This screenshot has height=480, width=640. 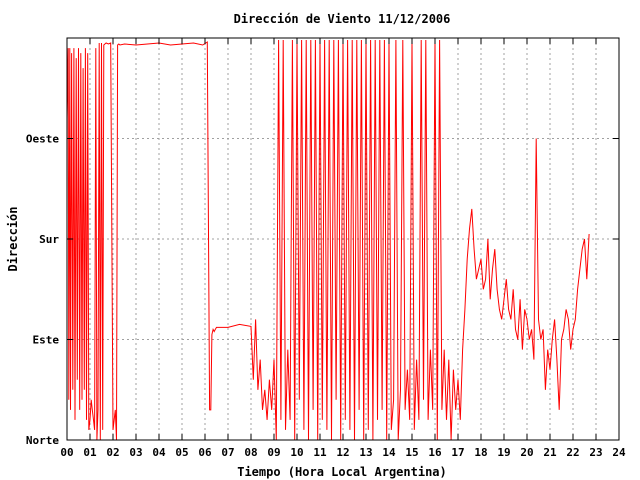 What do you see at coordinates (90, 452) in the screenshot?
I see `x-tick-label: 01` at bounding box center [90, 452].